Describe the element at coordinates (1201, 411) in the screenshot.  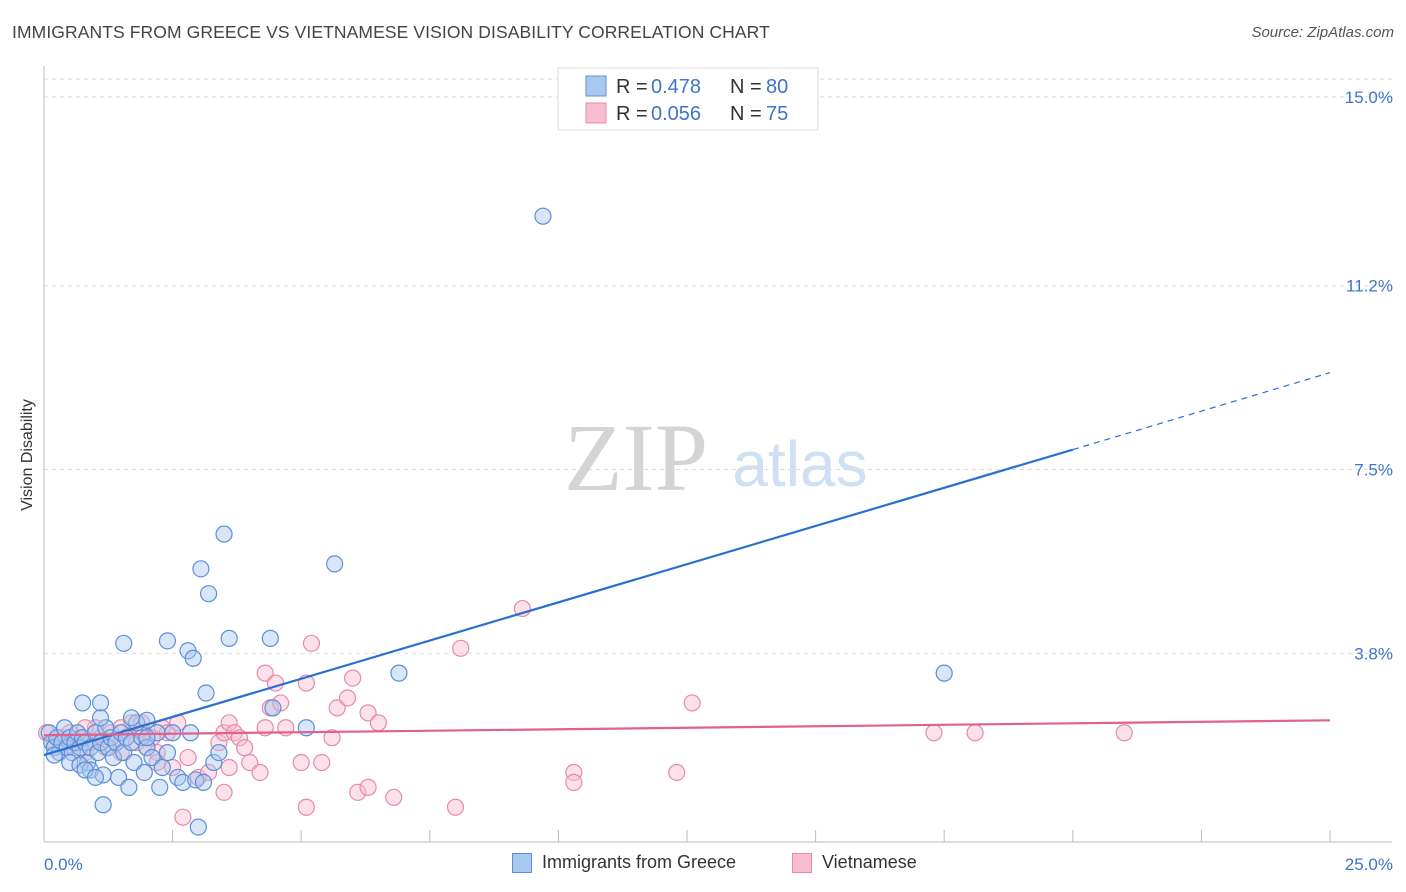
I see `greece-trend-extension` at that location.